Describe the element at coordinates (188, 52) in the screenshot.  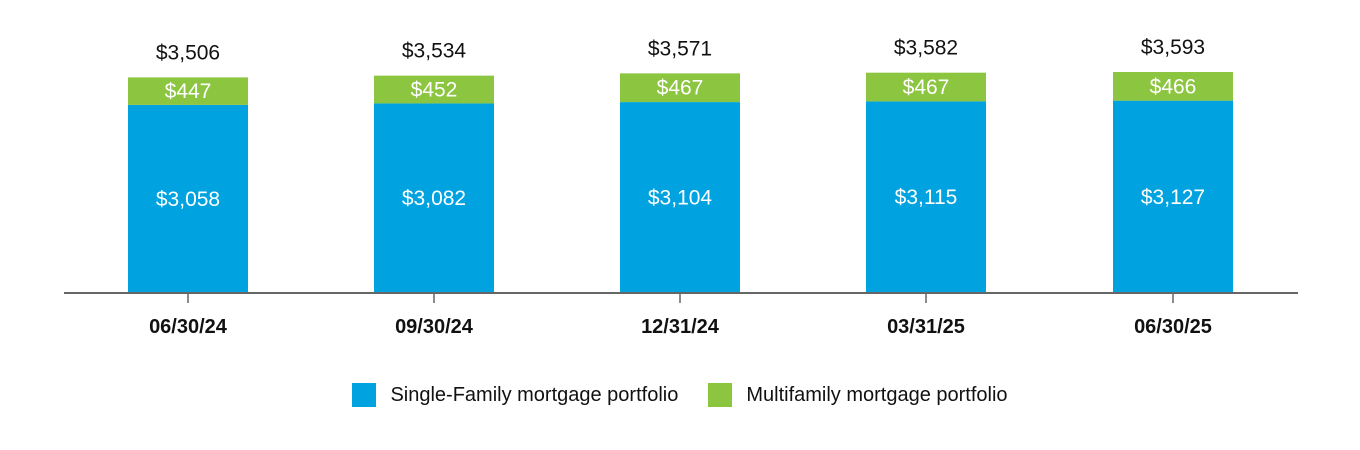
I see `total-label-0: $3,506` at that location.